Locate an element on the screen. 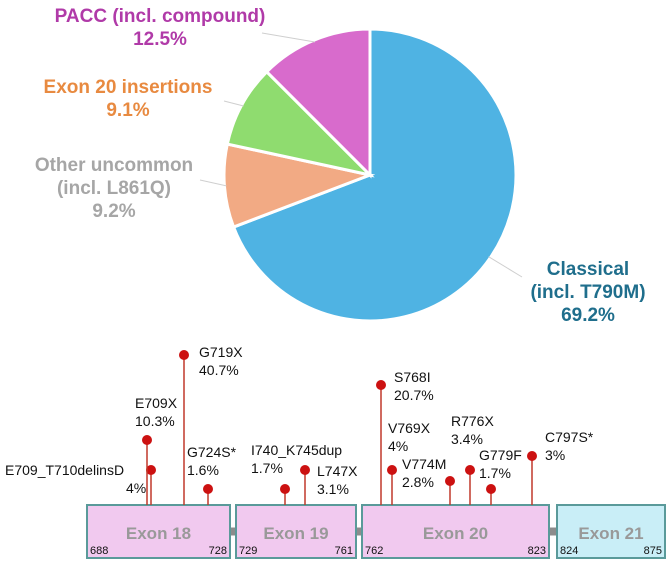 The height and width of the screenshot is (562, 670). mutation-head-g779f is located at coordinates (491, 489).